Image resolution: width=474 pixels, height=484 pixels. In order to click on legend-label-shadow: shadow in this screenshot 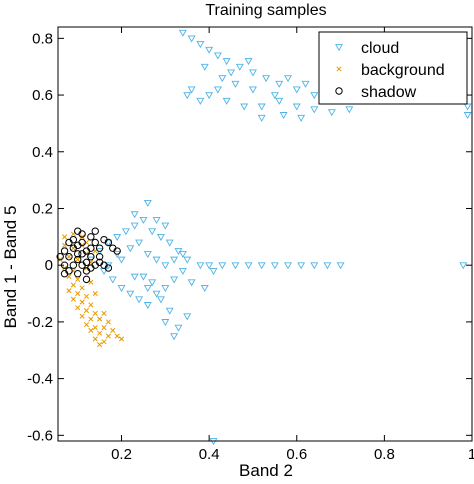, I will do `click(389, 92)`.